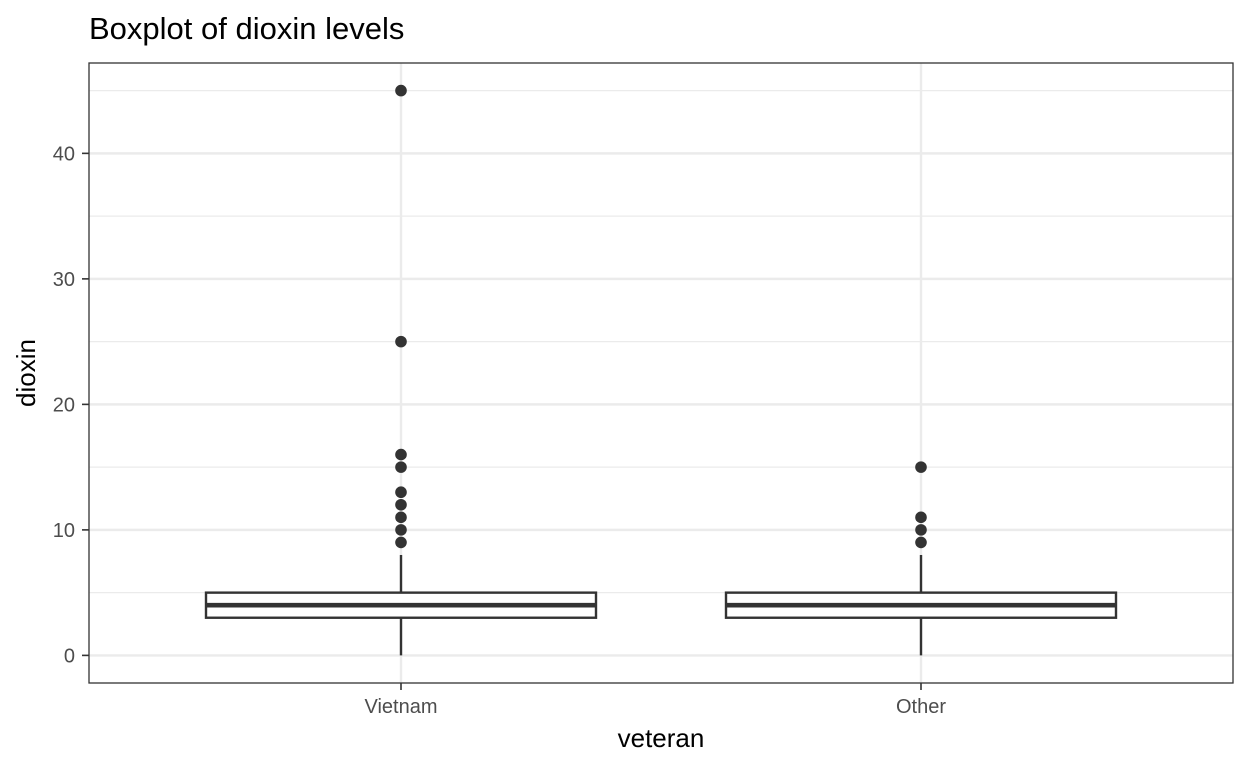 This screenshot has height=773, width=1248. I want to click on y-tick-label: 40, so click(64, 154).